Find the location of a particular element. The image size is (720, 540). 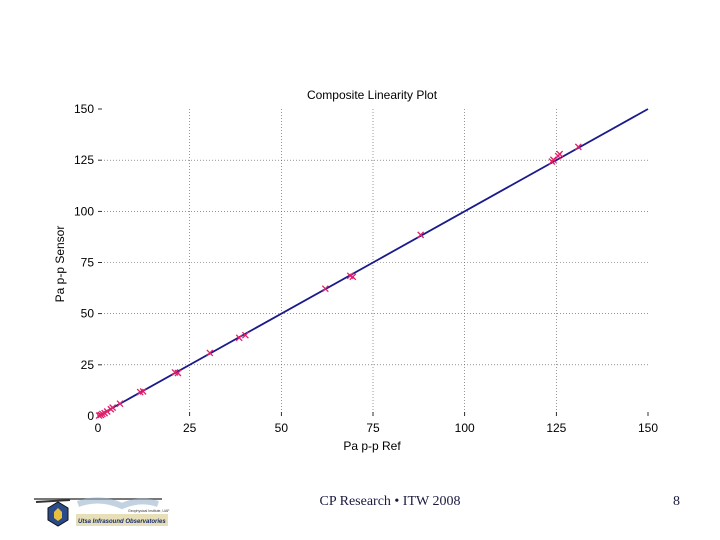

logo-wave-graphic is located at coordinates (117, 503).